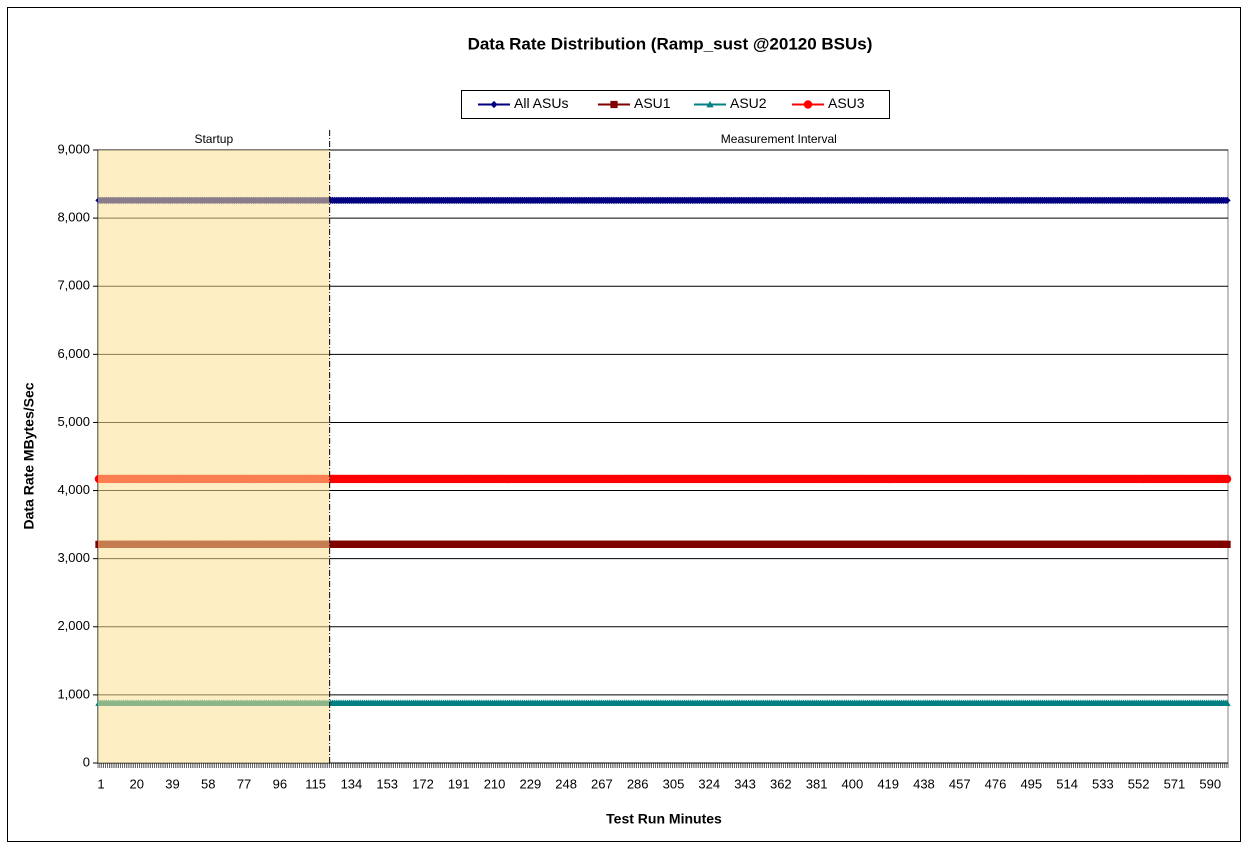  I want to click on x-tick-label: 39, so click(172, 783).